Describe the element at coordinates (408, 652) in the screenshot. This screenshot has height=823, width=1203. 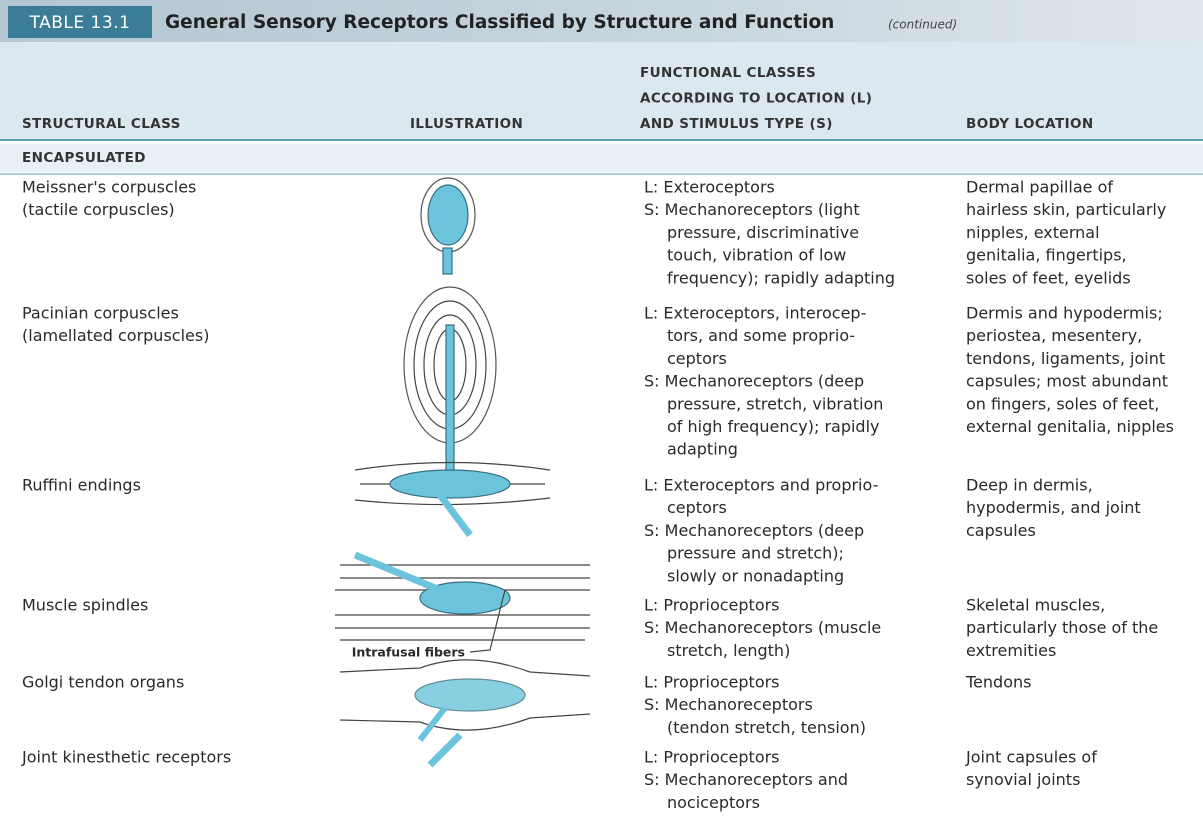
I see `figure-label: Intrafusal fibers` at that location.